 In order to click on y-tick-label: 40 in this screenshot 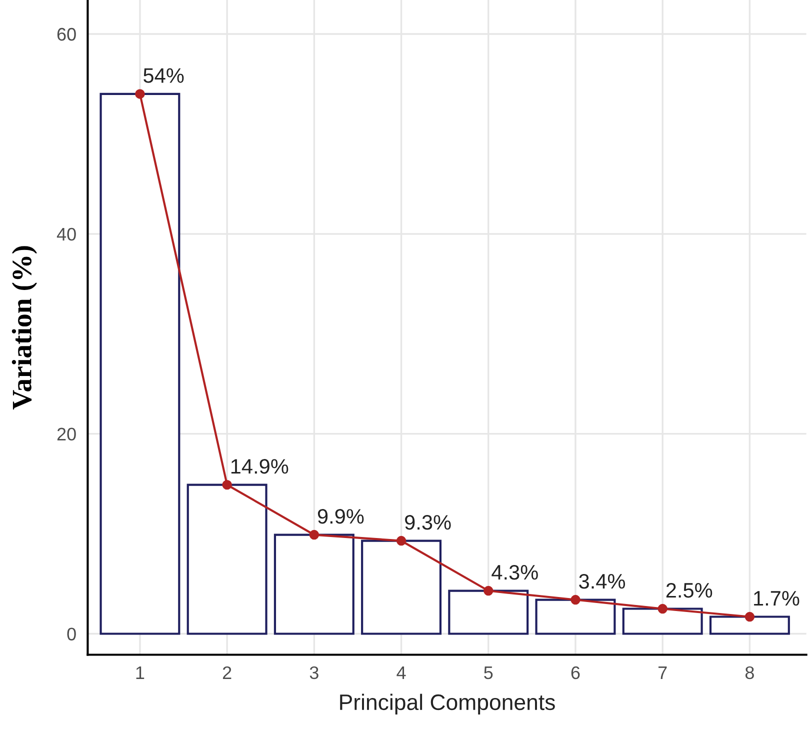, I will do `click(66, 234)`.